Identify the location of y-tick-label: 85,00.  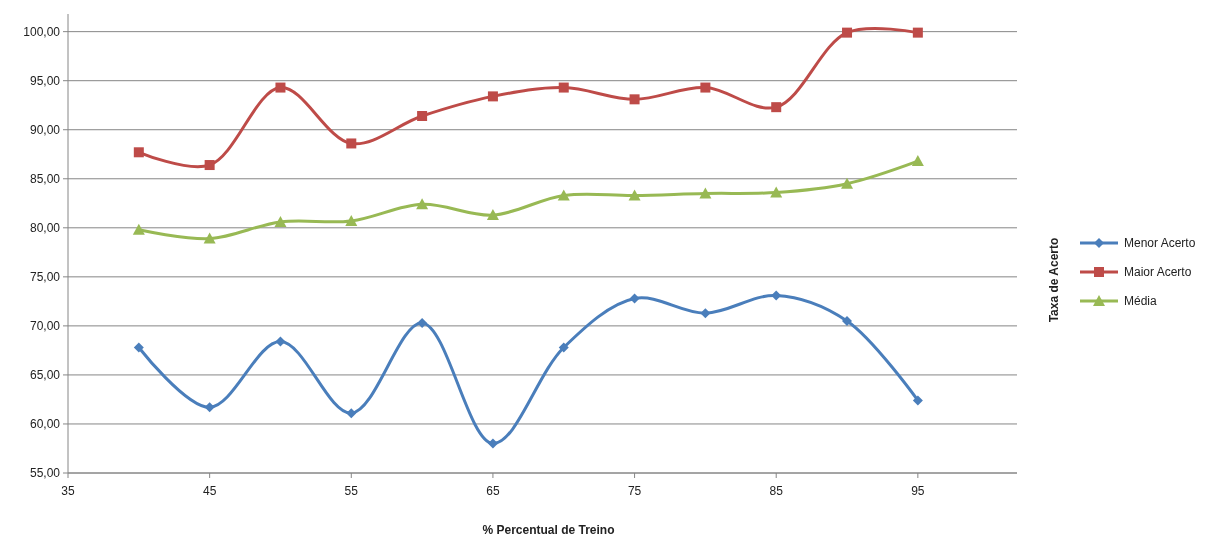
(45, 178).